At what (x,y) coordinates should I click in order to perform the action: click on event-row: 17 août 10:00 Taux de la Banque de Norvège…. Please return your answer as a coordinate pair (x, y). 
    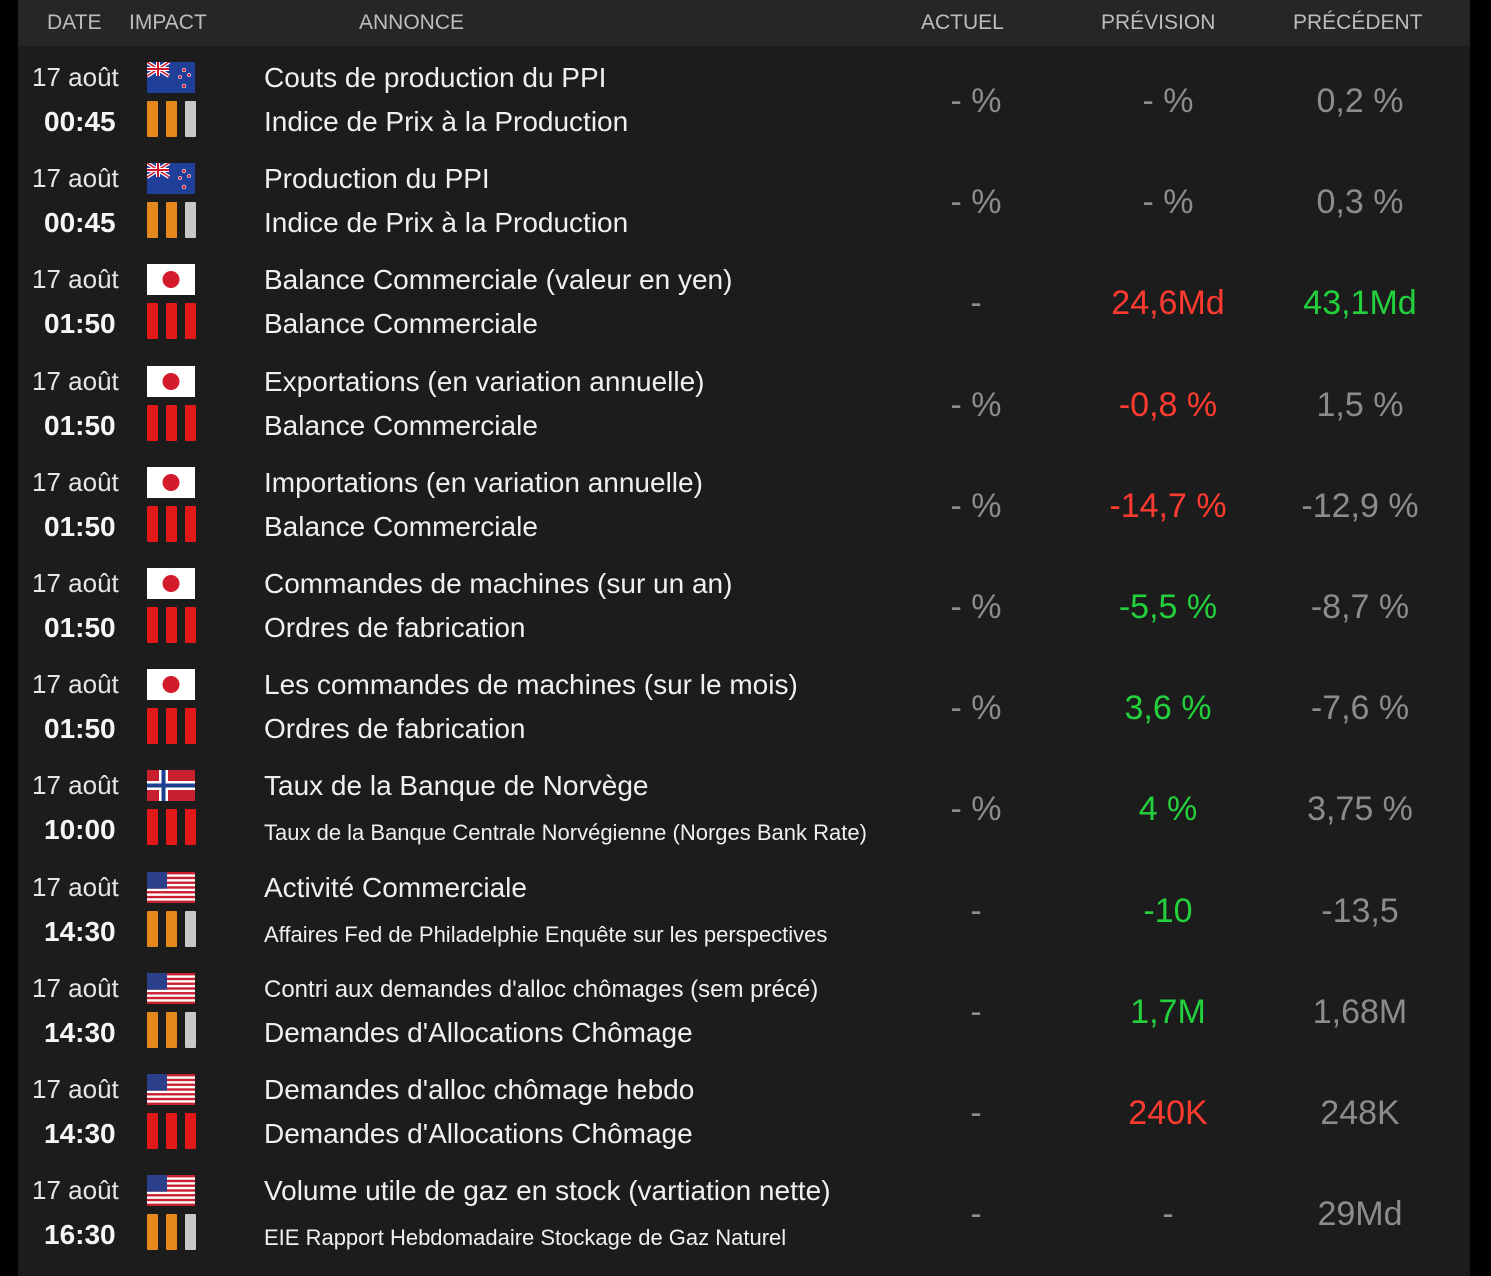
    Looking at the image, I should click on (744, 810).